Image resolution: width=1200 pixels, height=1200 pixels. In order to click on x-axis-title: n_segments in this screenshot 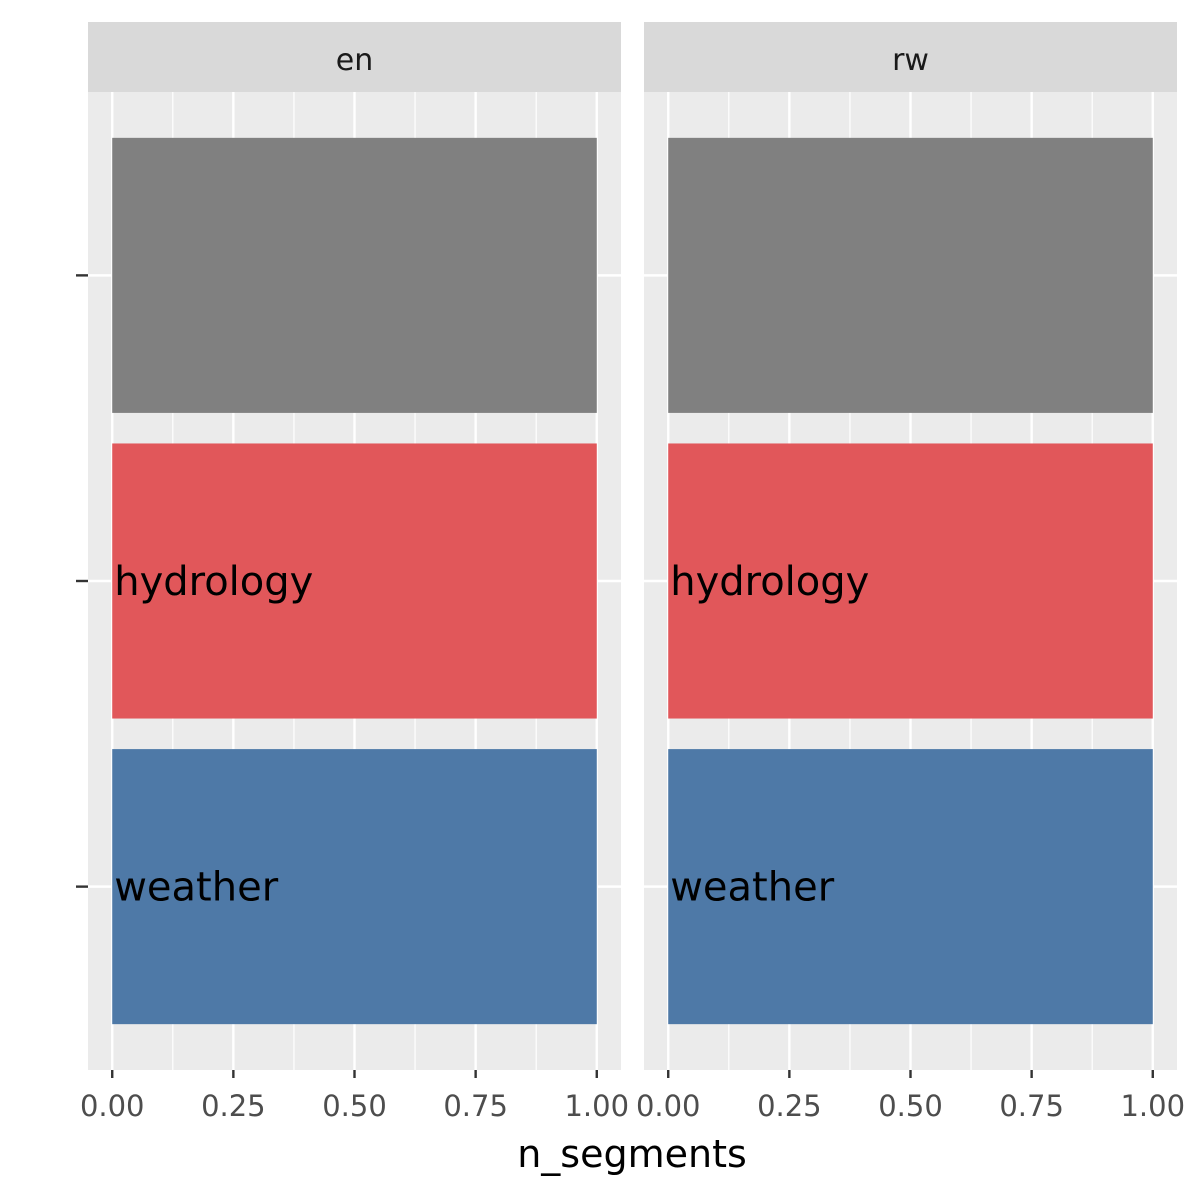, I will do `click(632, 1154)`.